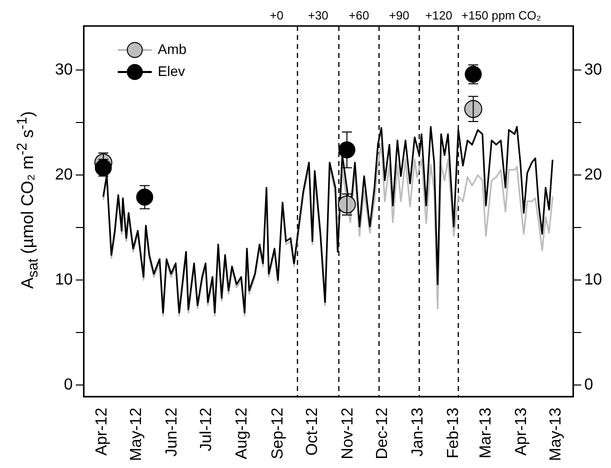 Image resolution: width=611 pixels, height=468 pixels. I want to click on x-tick-label: Feb-13, so click(453, 433).